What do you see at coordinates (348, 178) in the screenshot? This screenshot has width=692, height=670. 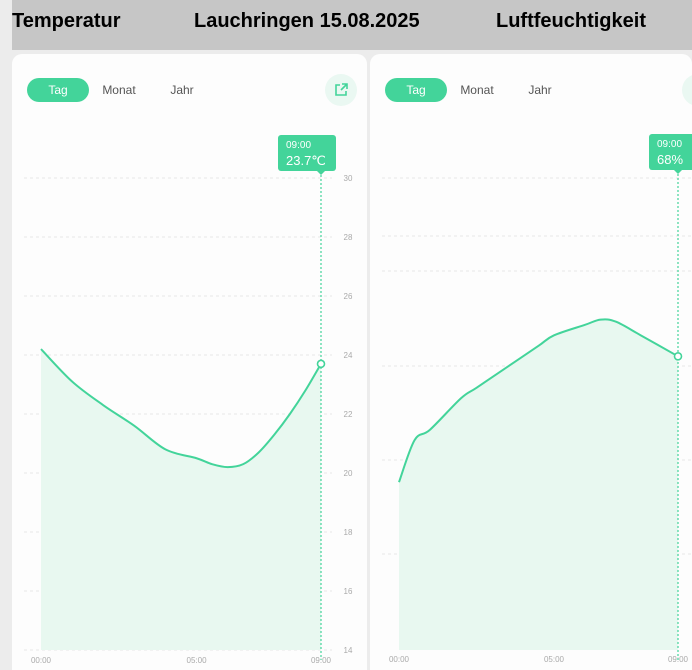 I see `y-tick-label: 30` at bounding box center [348, 178].